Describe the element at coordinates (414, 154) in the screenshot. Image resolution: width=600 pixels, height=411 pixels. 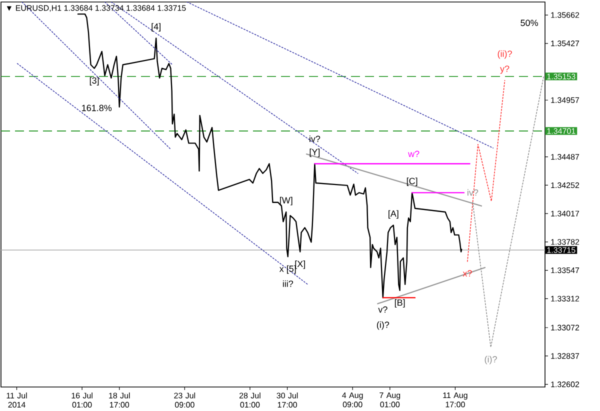
I see `annotation: w?` at that location.